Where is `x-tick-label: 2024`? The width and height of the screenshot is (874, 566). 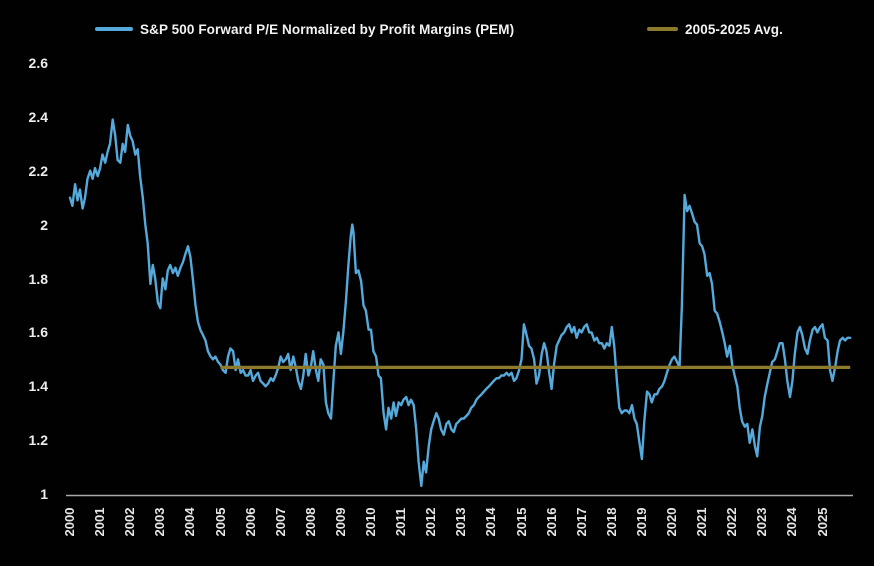 x-tick-label: 2024 is located at coordinates (792, 522).